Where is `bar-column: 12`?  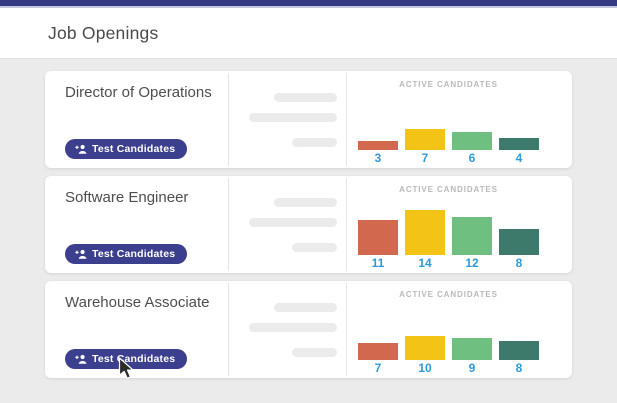 bar-column: 12 is located at coordinates (472, 243).